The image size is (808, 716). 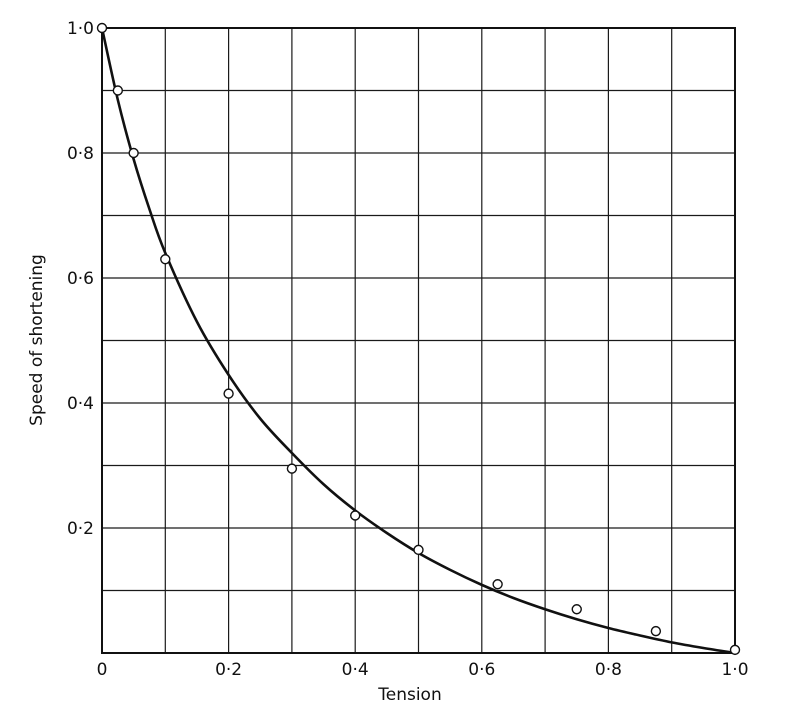 I want to click on x-tick-label: 0·4, so click(x=355, y=670).